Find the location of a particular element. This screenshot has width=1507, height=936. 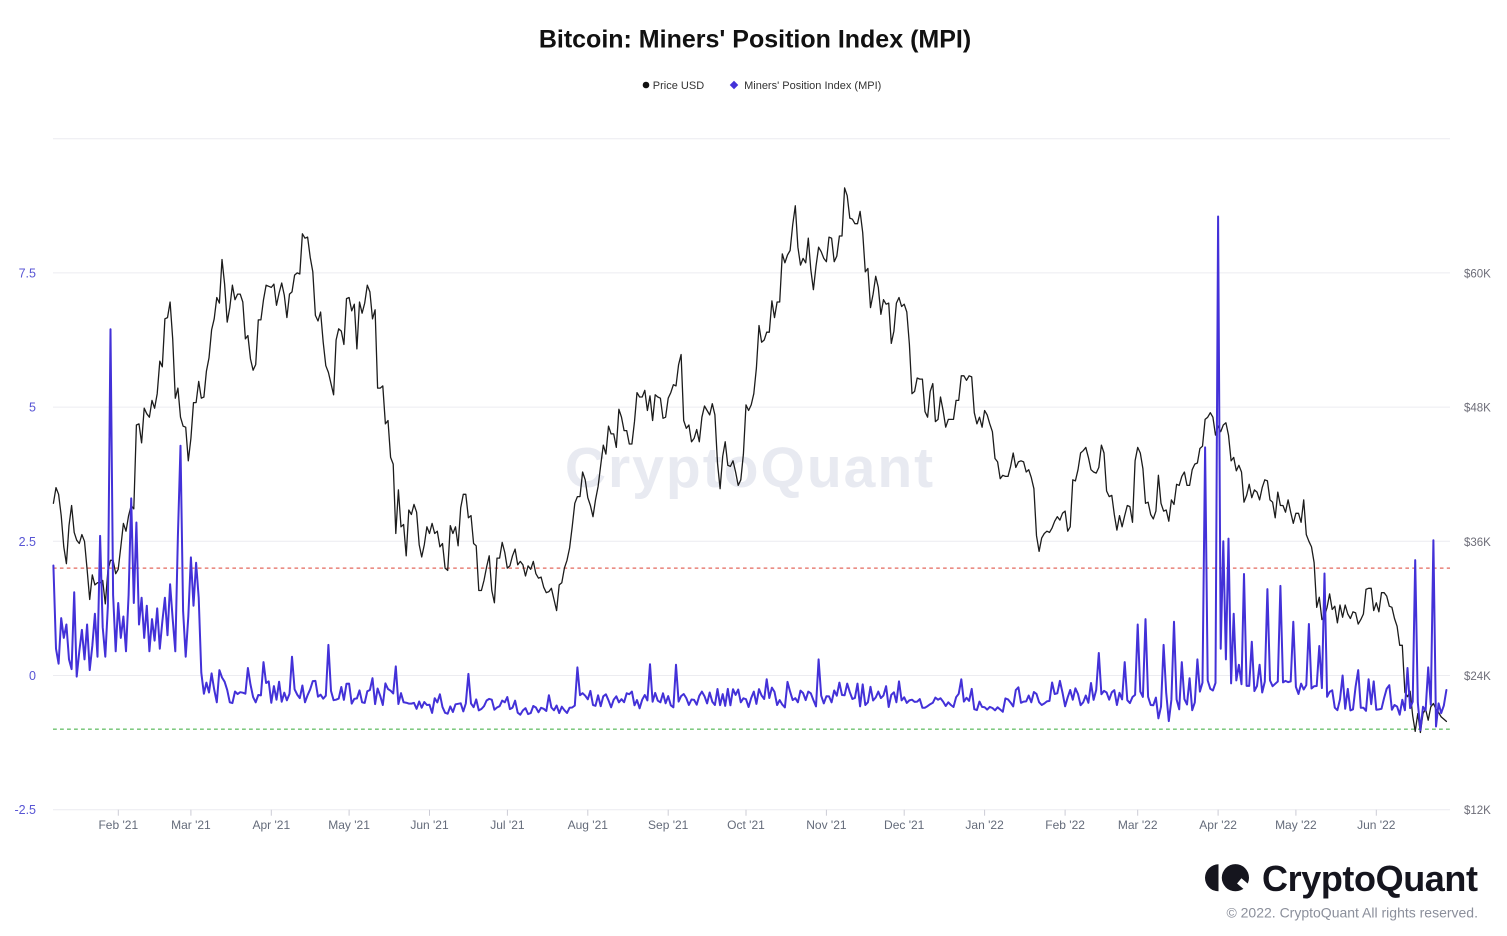

svg-text: 7.5 is located at coordinates (27, 273).